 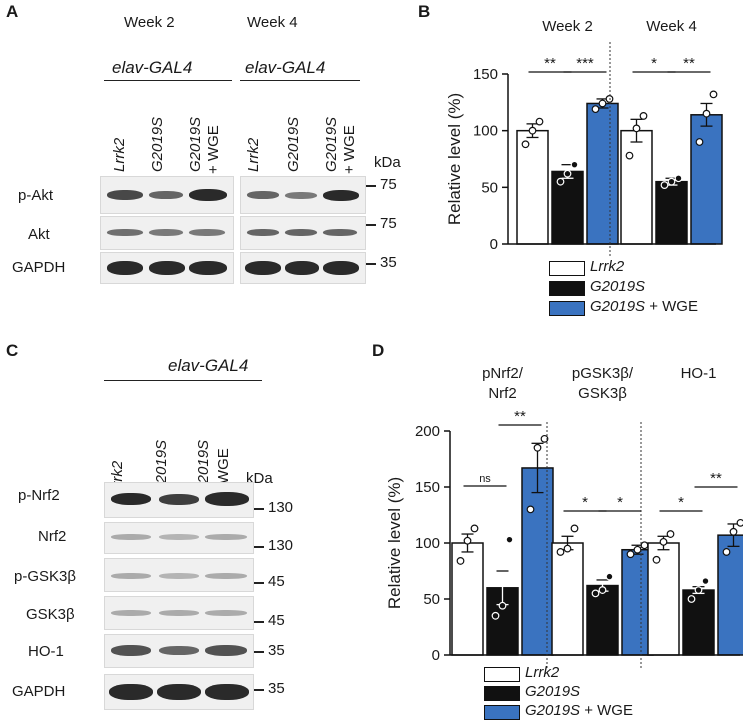 I want to click on sig-label: ns, so click(x=485, y=479).